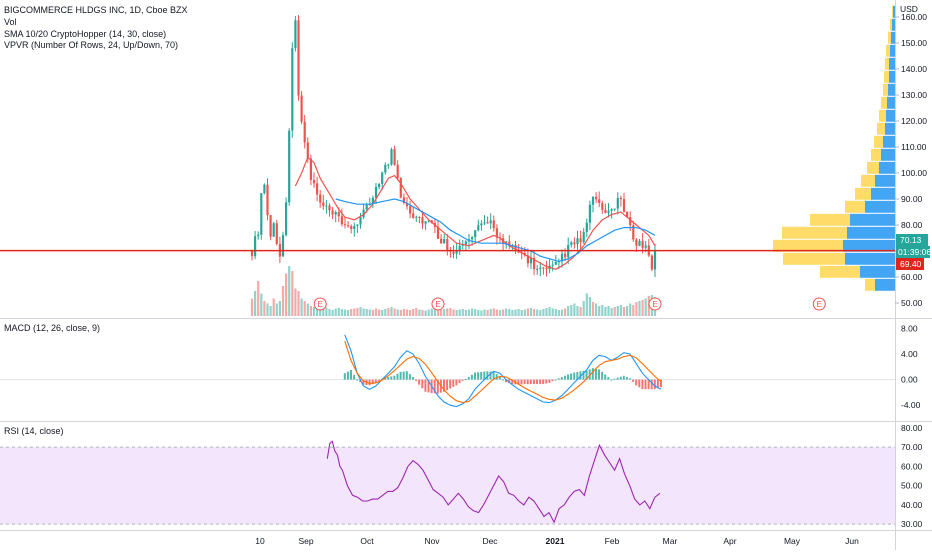 This screenshot has height=555, width=932. Describe the element at coordinates (911, 405) in the screenshot. I see `macd-tick-label: -4.00` at that location.